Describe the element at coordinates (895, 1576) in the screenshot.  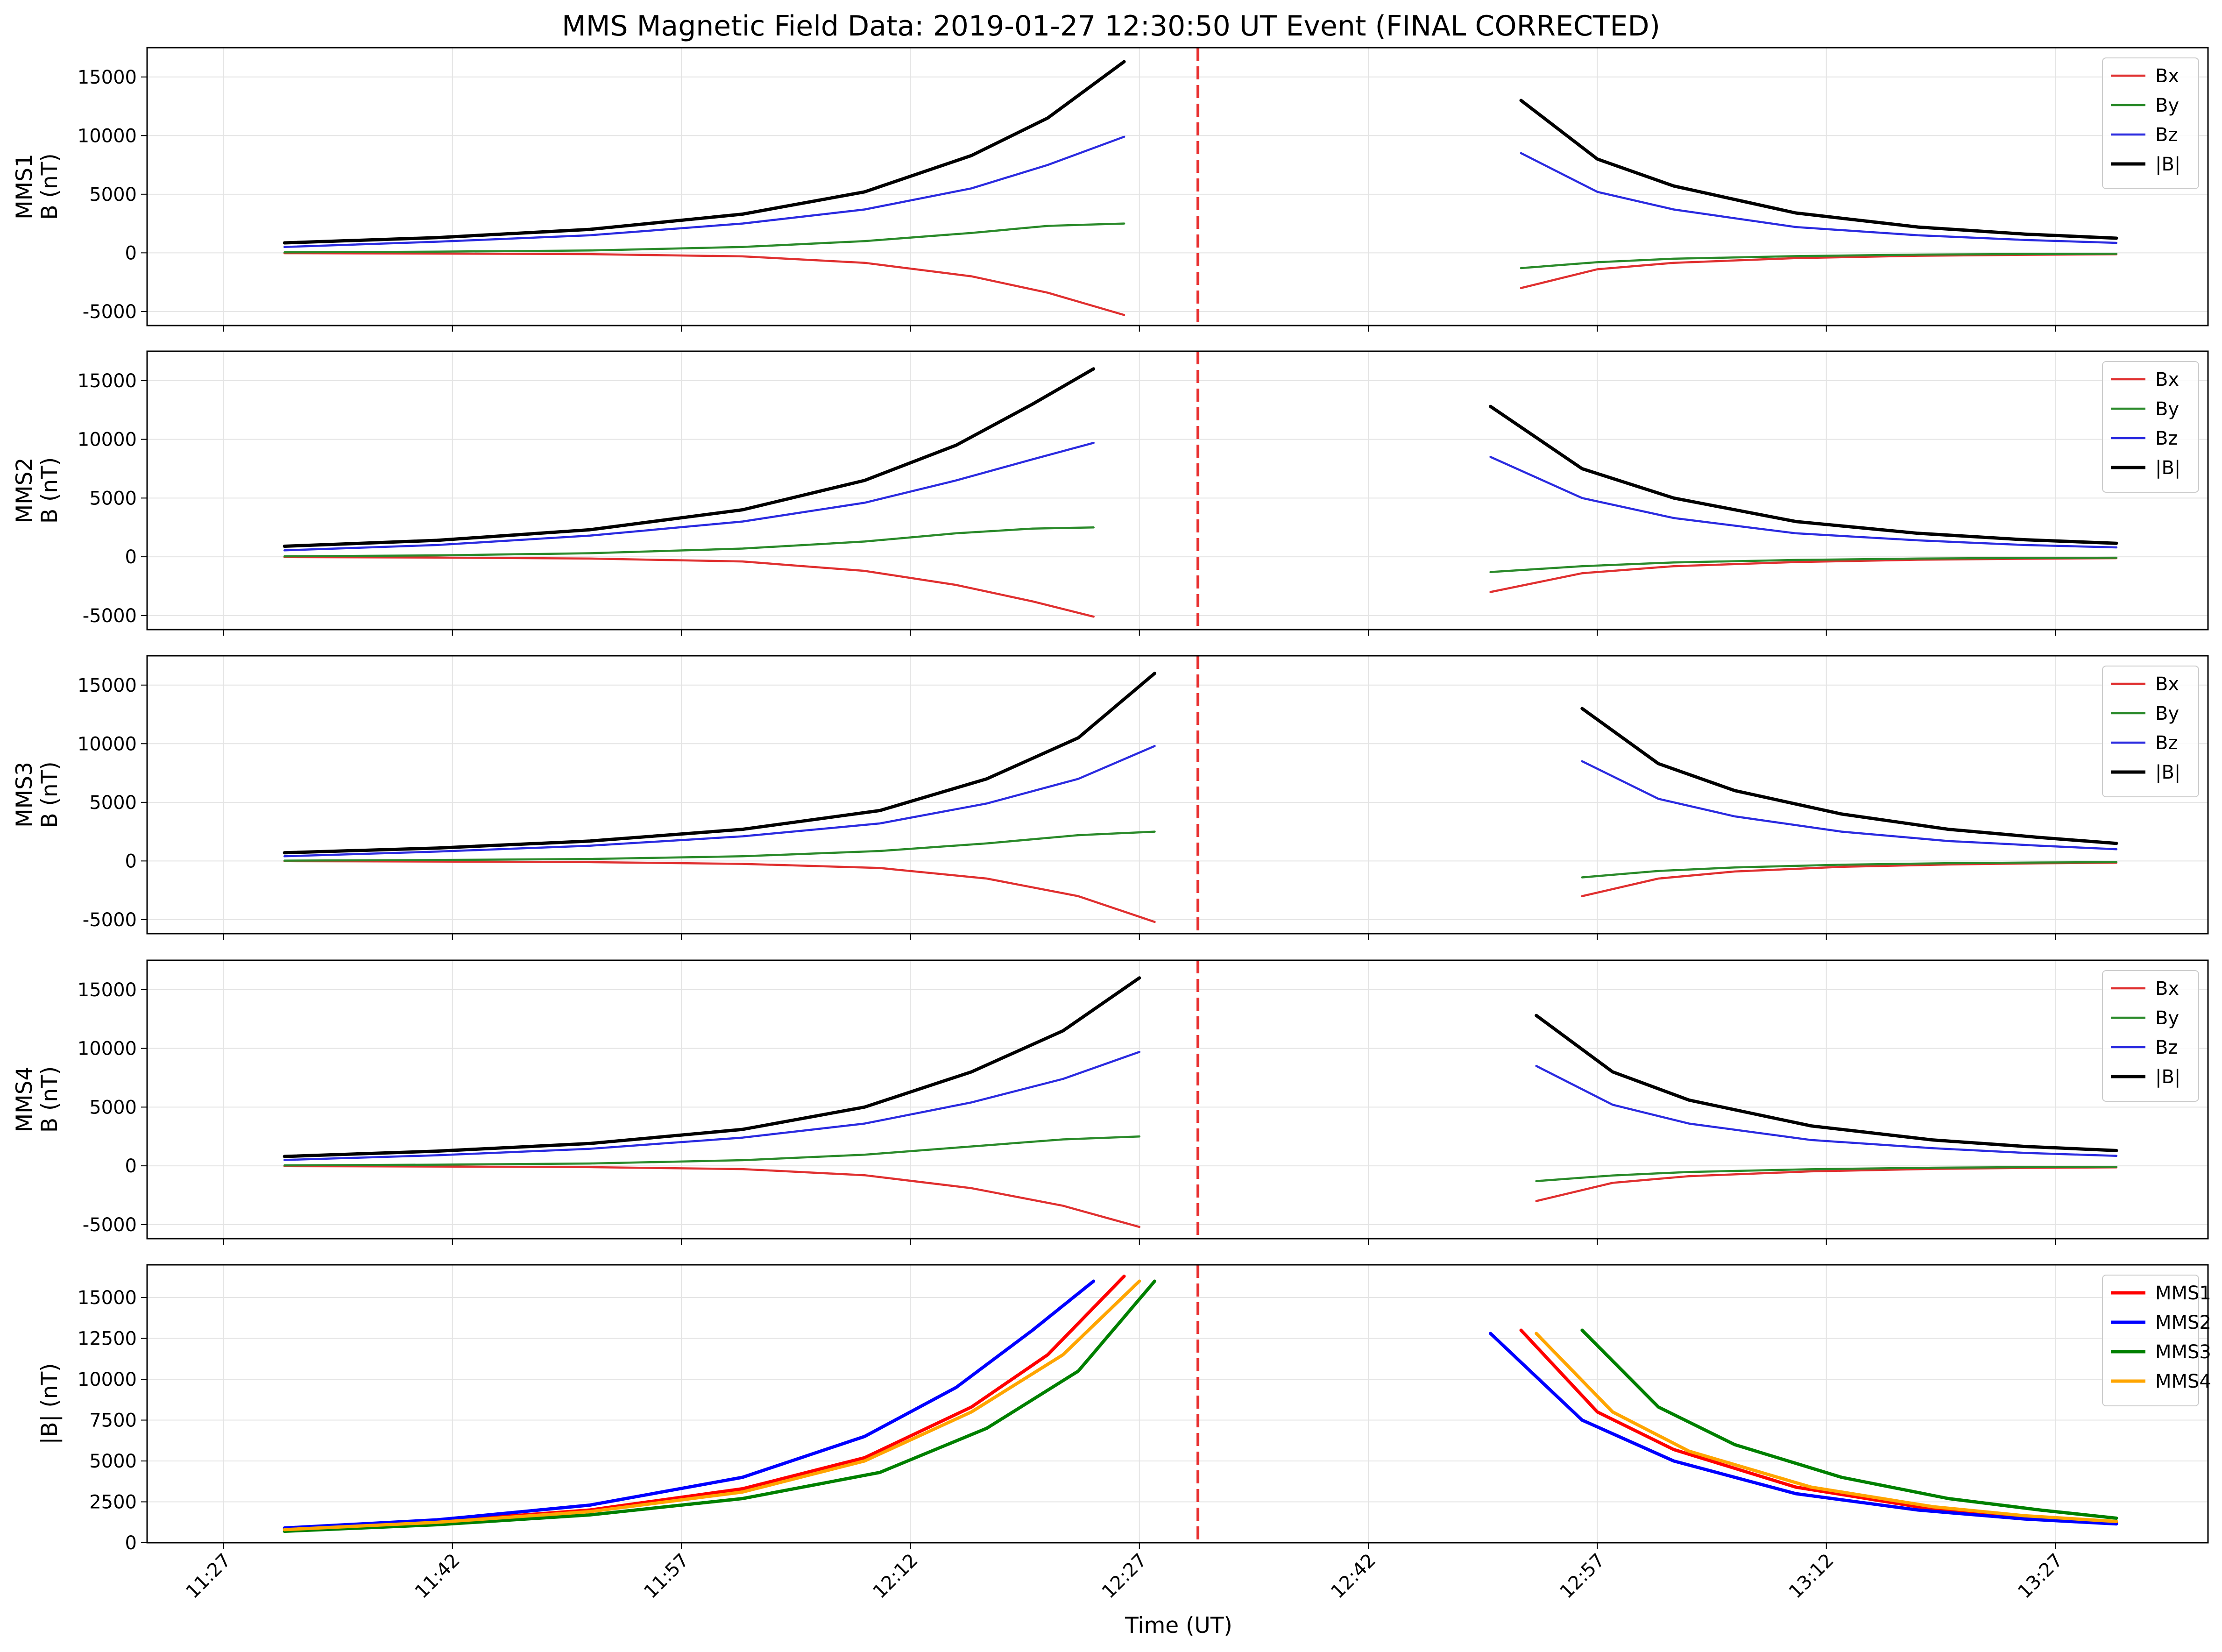
I see `x-tick-label: 12:12` at that location.